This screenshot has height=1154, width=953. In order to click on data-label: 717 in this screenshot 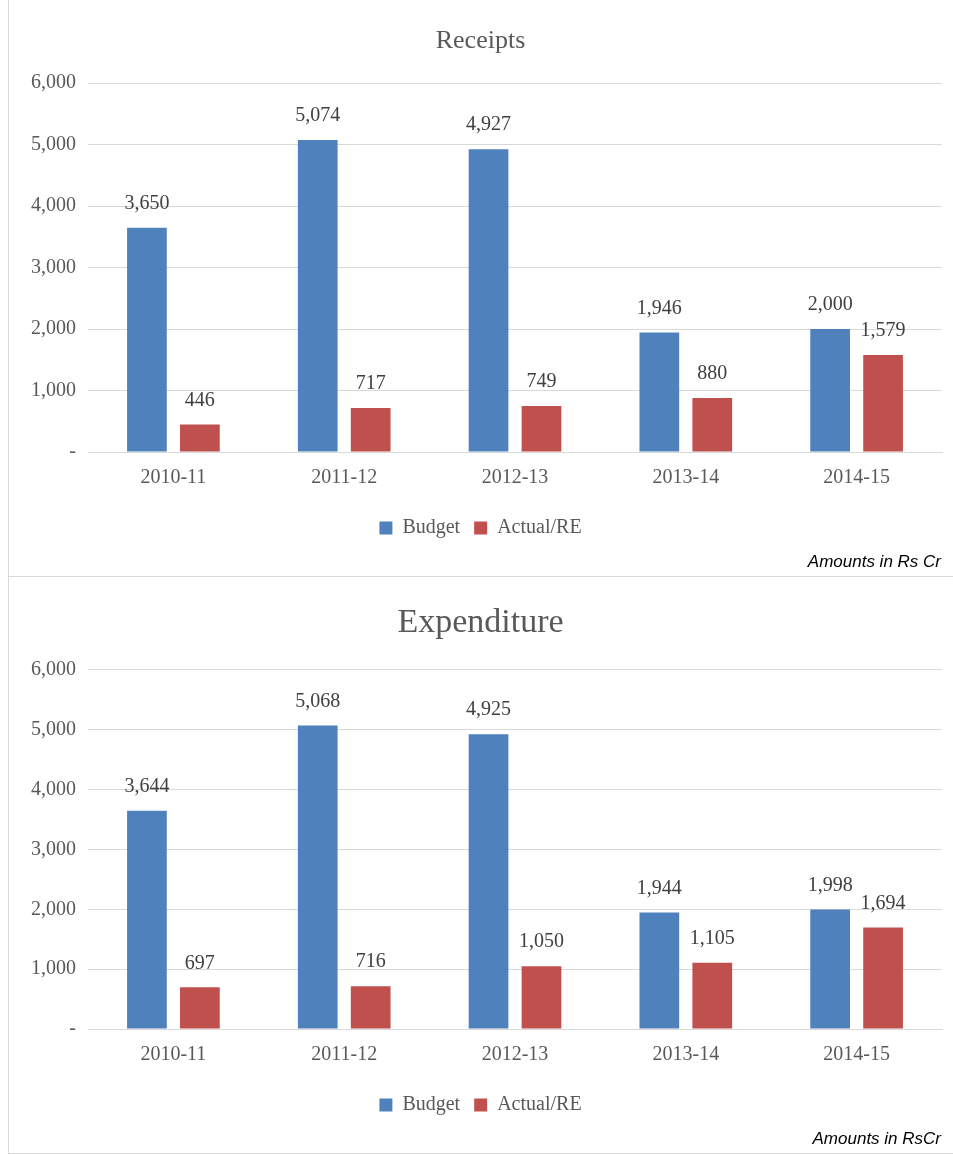, I will do `click(370, 382)`.